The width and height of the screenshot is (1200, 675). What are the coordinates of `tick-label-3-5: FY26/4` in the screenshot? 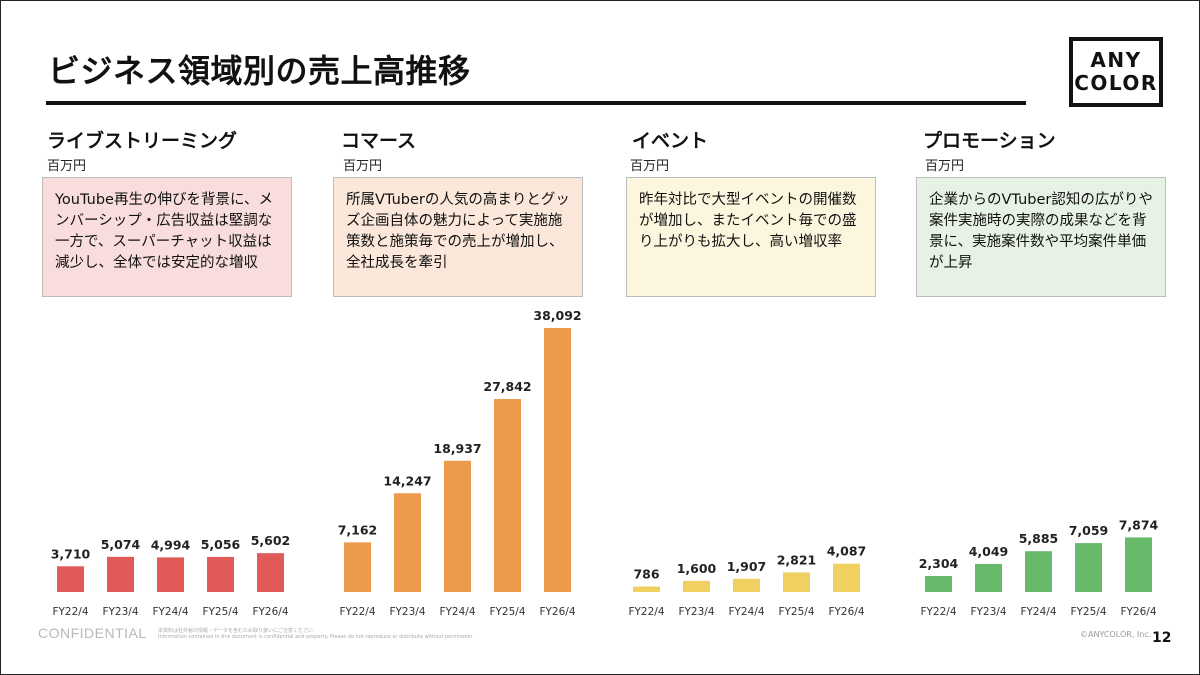 It's located at (846, 612).